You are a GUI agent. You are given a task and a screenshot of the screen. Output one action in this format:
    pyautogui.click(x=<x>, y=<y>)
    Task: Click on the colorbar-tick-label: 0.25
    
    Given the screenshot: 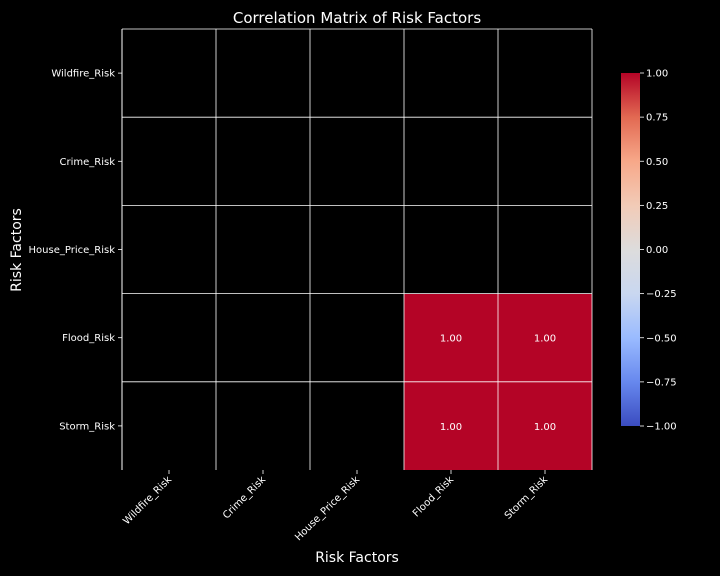 What is the action you would take?
    pyautogui.click(x=657, y=206)
    